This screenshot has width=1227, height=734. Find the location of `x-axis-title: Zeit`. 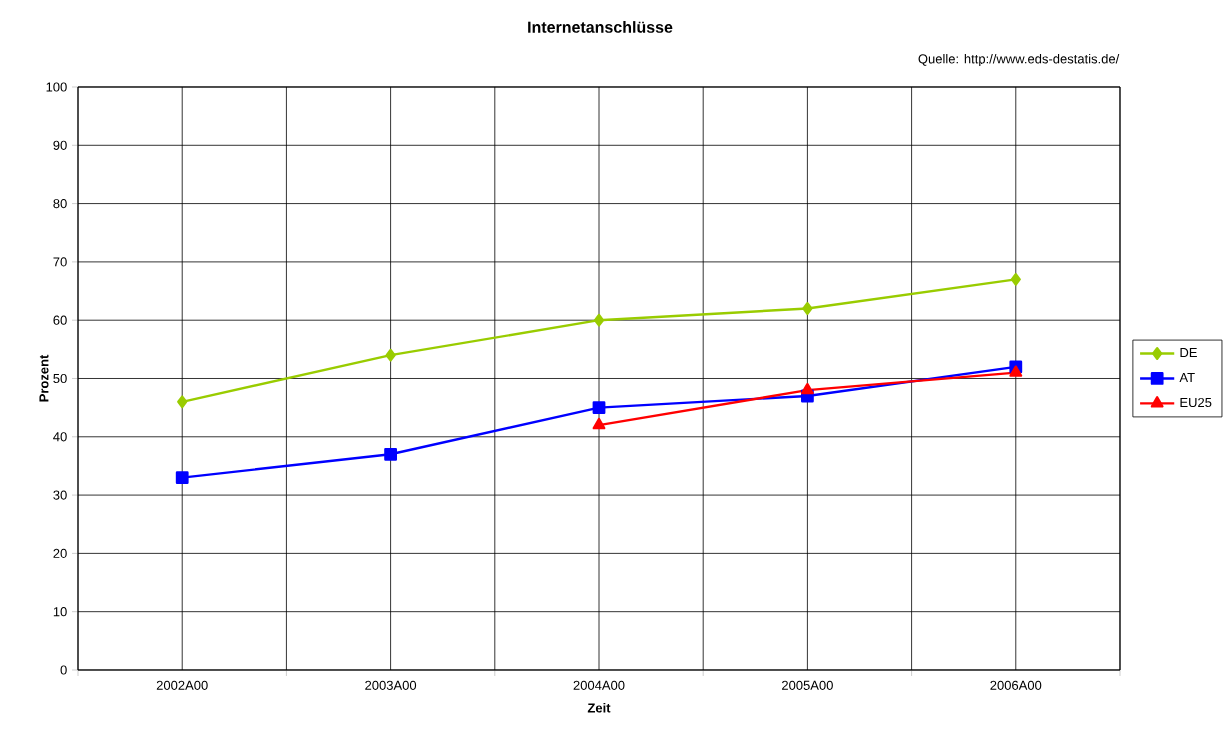

x-axis-title: Zeit is located at coordinates (599, 708).